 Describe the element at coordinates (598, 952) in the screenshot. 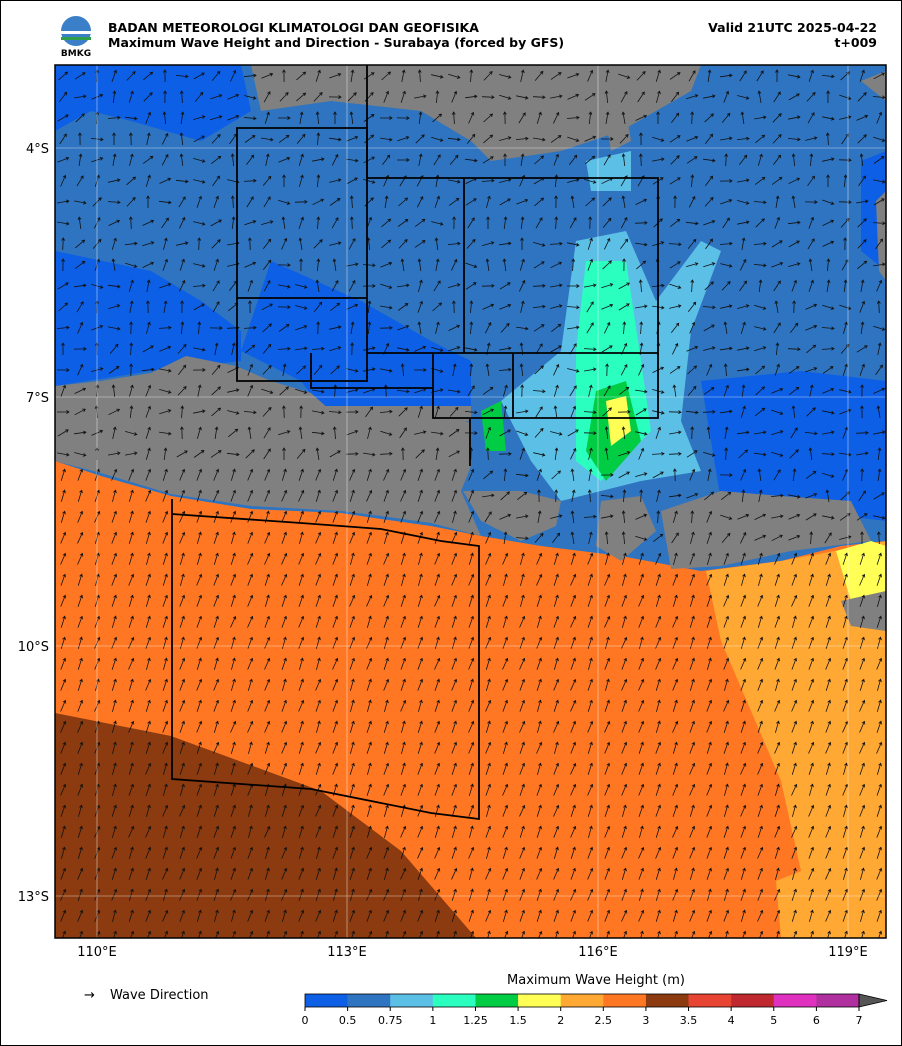

I see `lon-label: 116°E` at that location.